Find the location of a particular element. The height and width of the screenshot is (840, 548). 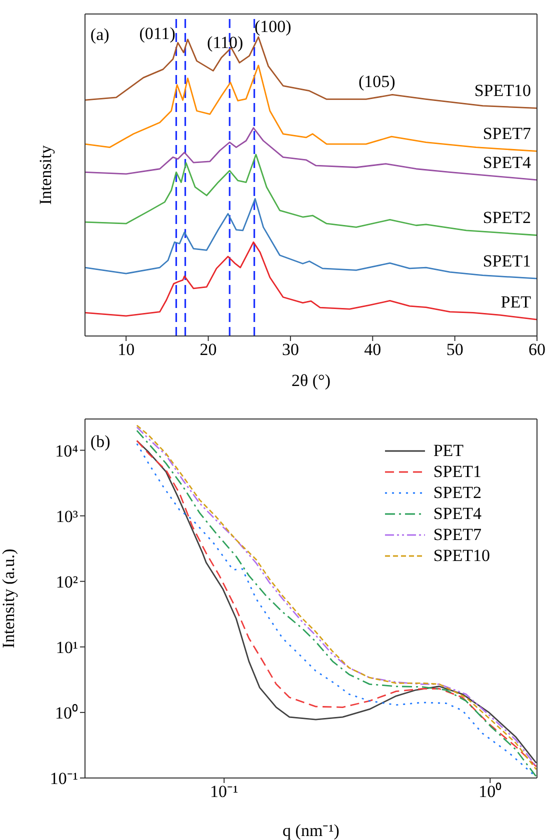

y-axis-title: Intensity is located at coordinates (46, 174).